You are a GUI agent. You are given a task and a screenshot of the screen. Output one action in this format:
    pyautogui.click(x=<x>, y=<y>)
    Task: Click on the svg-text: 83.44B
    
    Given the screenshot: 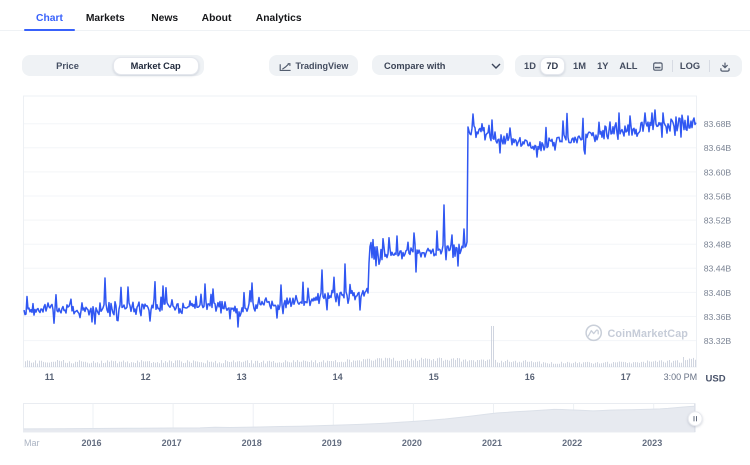 What is the action you would take?
    pyautogui.click(x=718, y=269)
    